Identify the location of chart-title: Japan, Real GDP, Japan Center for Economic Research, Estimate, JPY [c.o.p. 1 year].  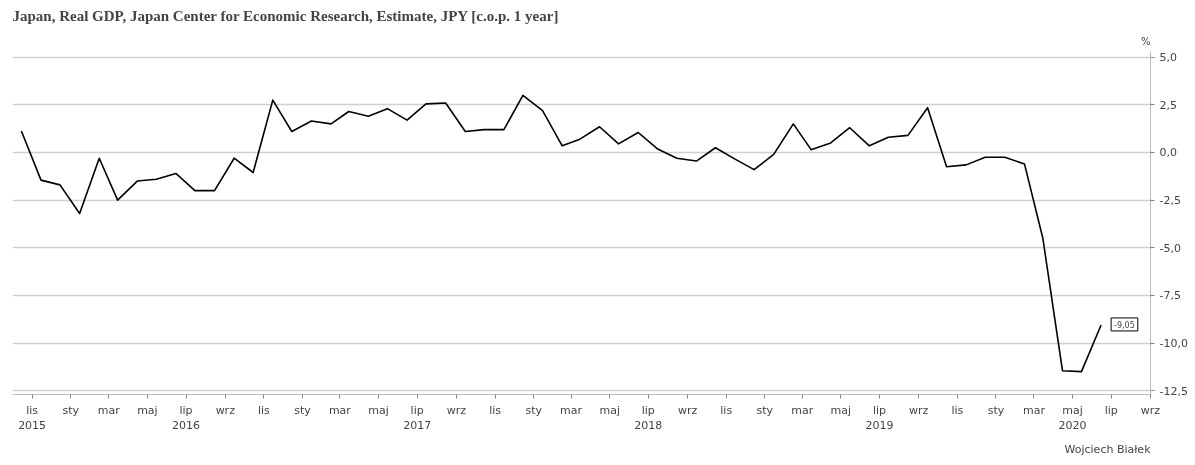
(285, 15).